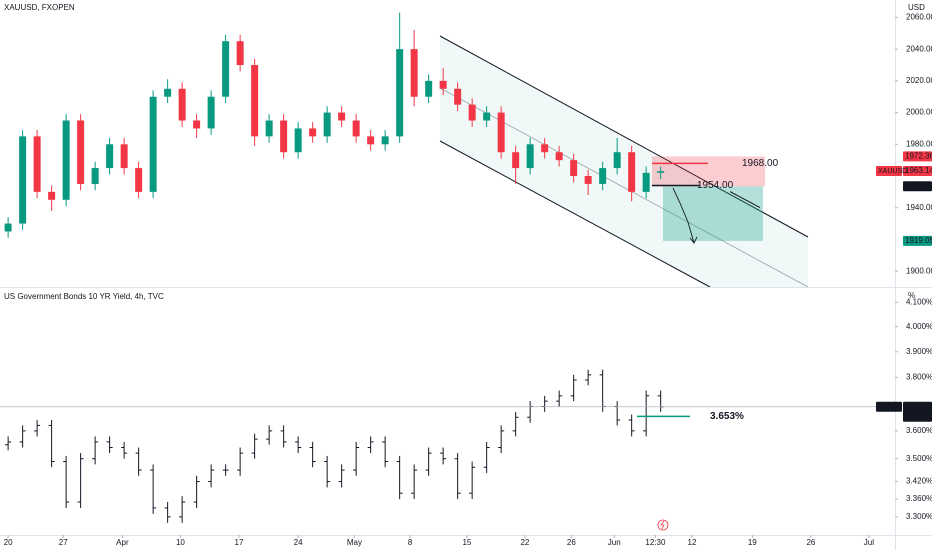 This screenshot has width=932, height=550. Describe the element at coordinates (8, 542) in the screenshot. I see `x-tick-label: 20` at that location.